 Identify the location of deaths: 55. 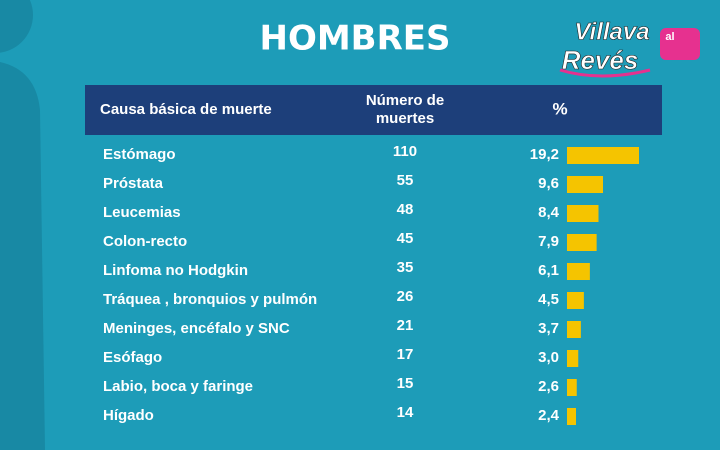
(405, 180).